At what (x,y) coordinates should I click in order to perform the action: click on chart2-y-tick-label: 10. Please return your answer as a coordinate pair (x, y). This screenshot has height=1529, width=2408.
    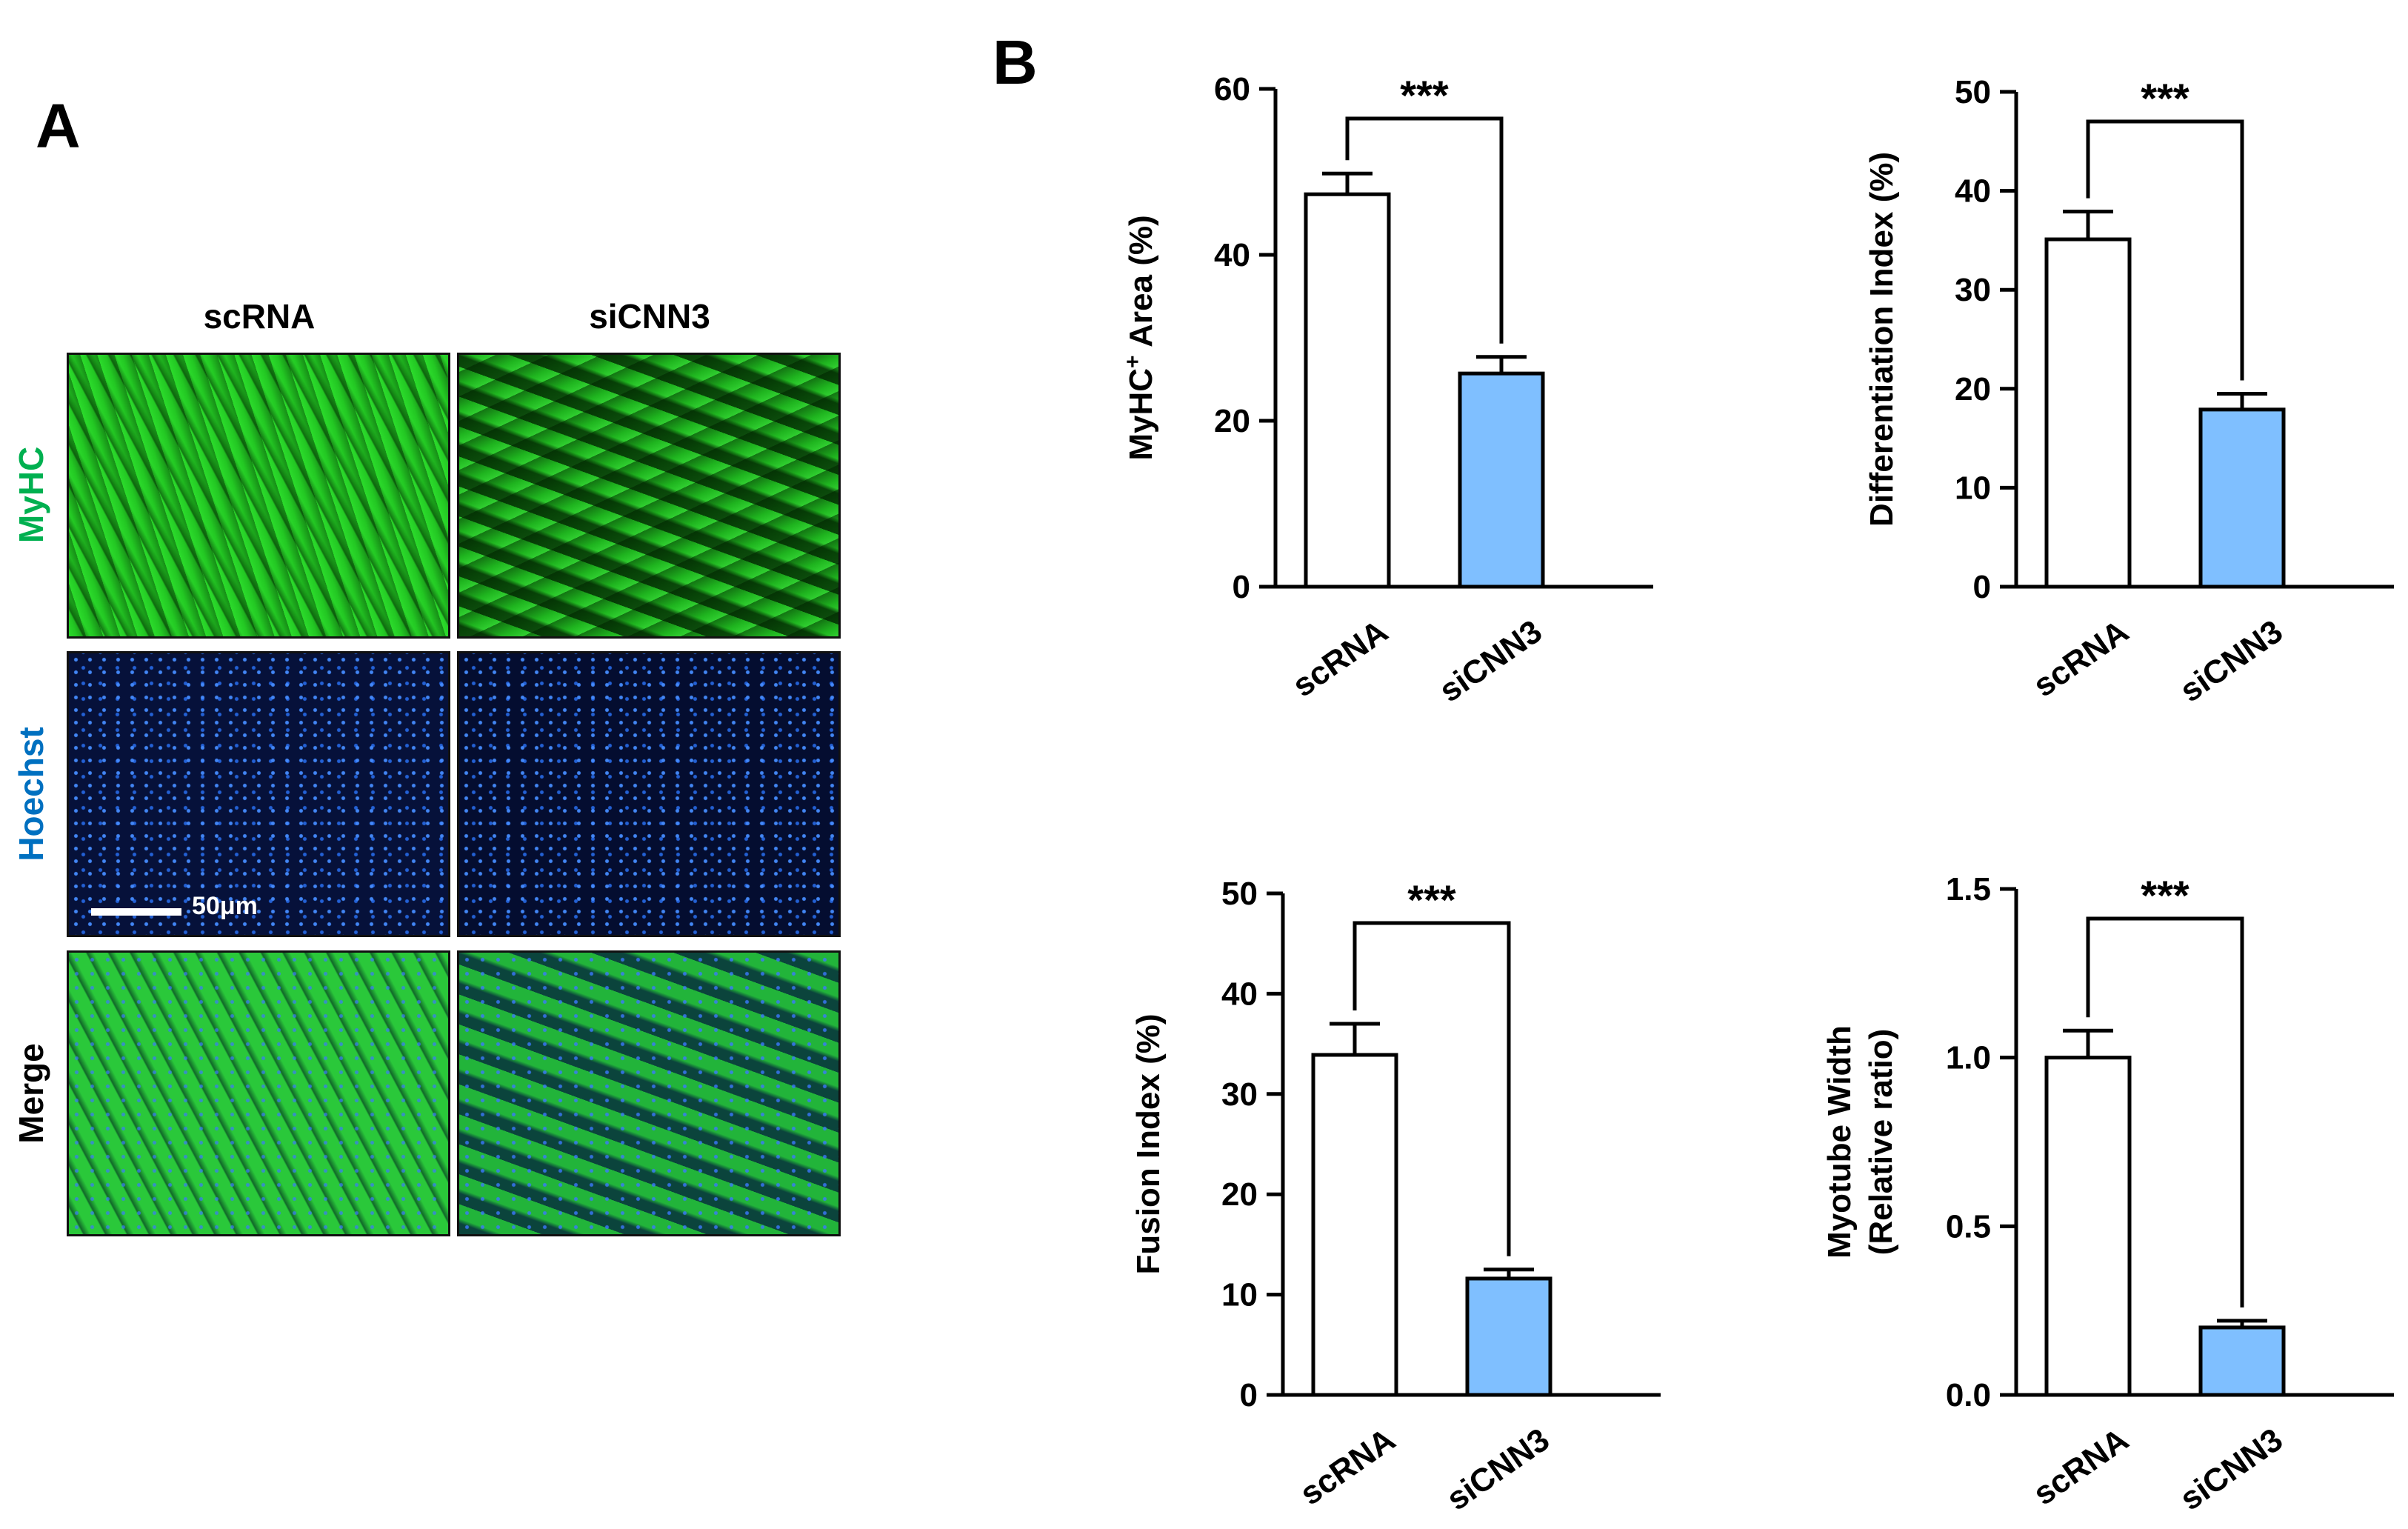
    Looking at the image, I should click on (1973, 488).